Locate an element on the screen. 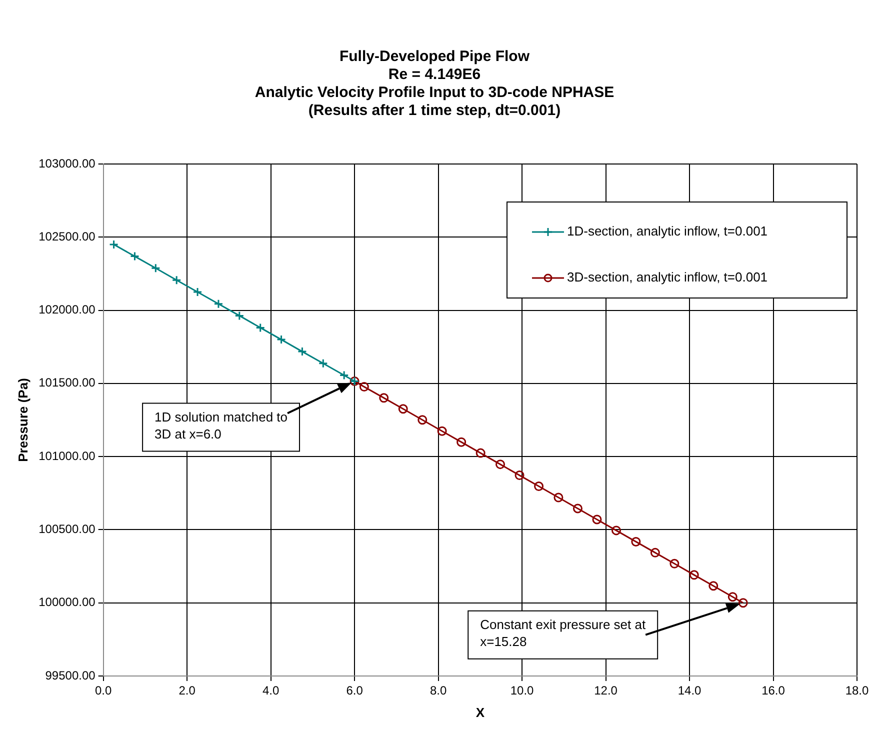 This screenshot has height=737, width=881. chart-subtitle: Re = 4.149E6 Analytic Velocity Profile Input to 3D-code NPHASE (Results after 1 time step, dt=0.001) is located at coordinates (434, 93).